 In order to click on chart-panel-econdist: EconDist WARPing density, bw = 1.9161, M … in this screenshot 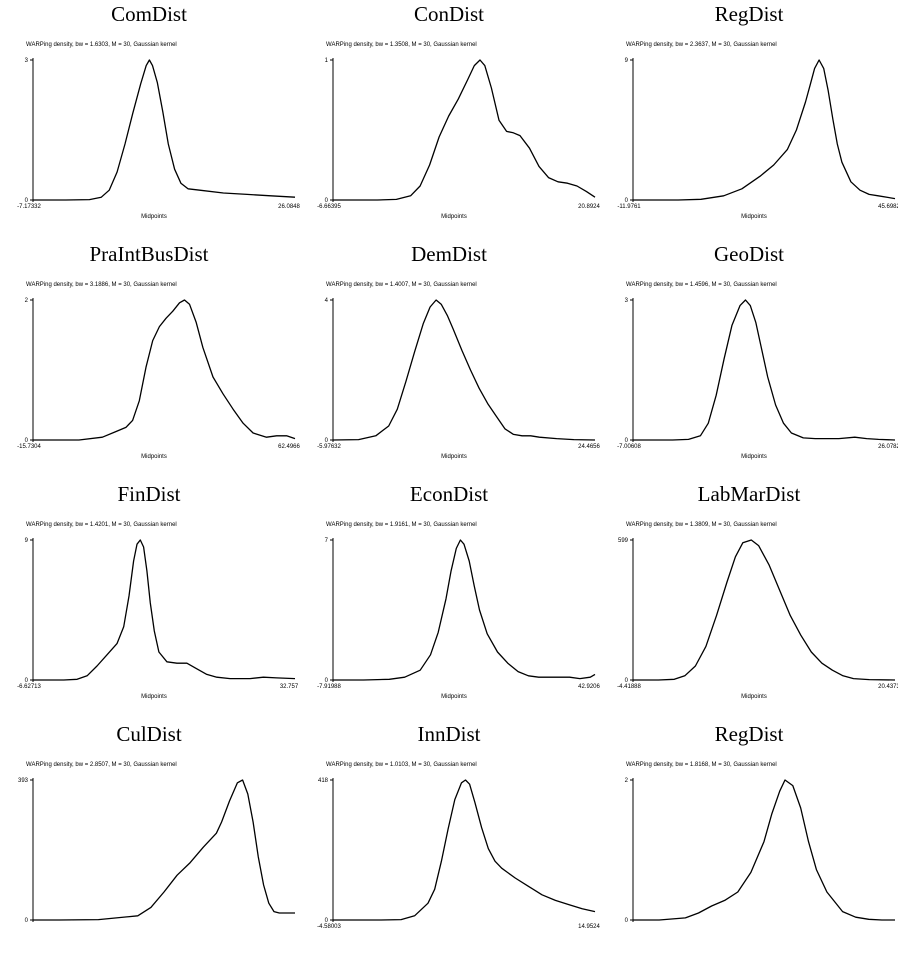, I will do `click(450, 600)`.